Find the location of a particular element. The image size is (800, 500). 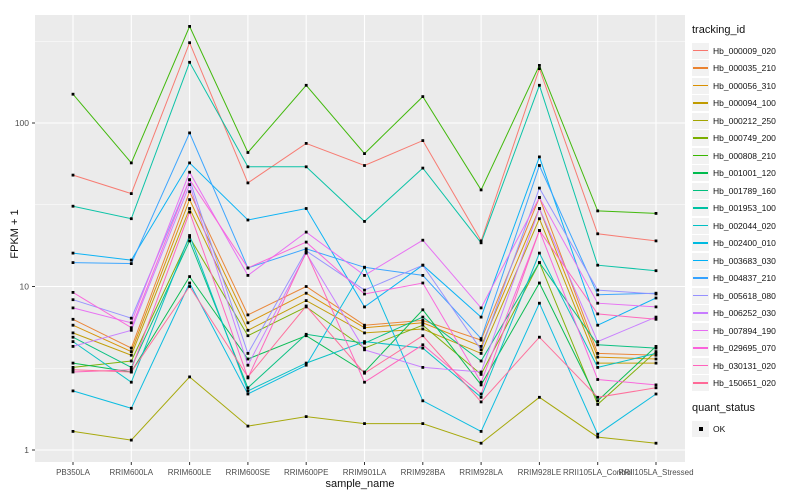

legend-item-label: Hb_000056_310 is located at coordinates (744, 85).